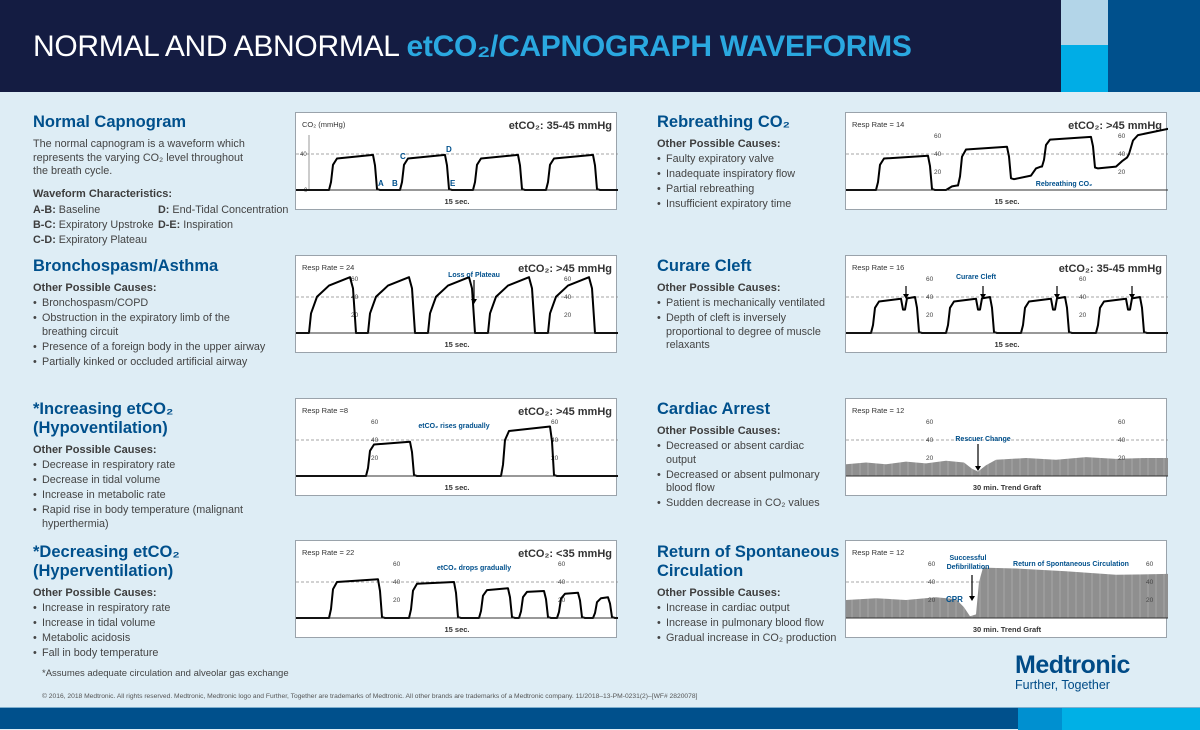 This screenshot has width=1200, height=730. What do you see at coordinates (303, 155) in the screenshot?
I see `axis-label: 40` at bounding box center [303, 155].